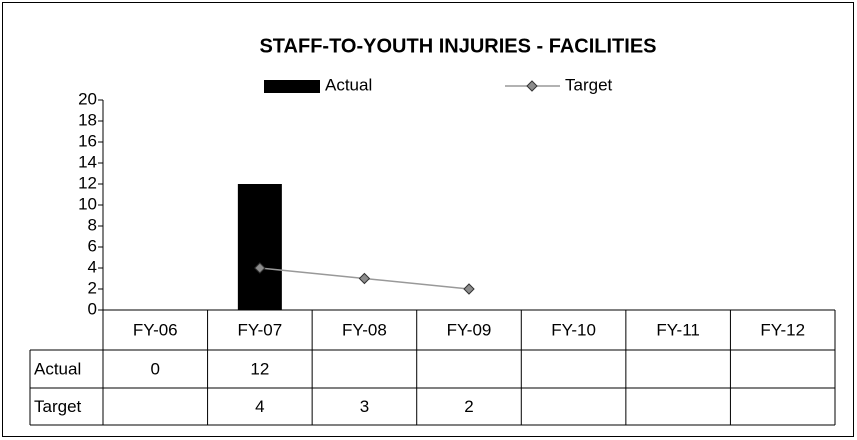 Image resolution: width=857 pixels, height=440 pixels. Describe the element at coordinates (782, 329) in the screenshot. I see `x-tick-label: FY-12` at that location.